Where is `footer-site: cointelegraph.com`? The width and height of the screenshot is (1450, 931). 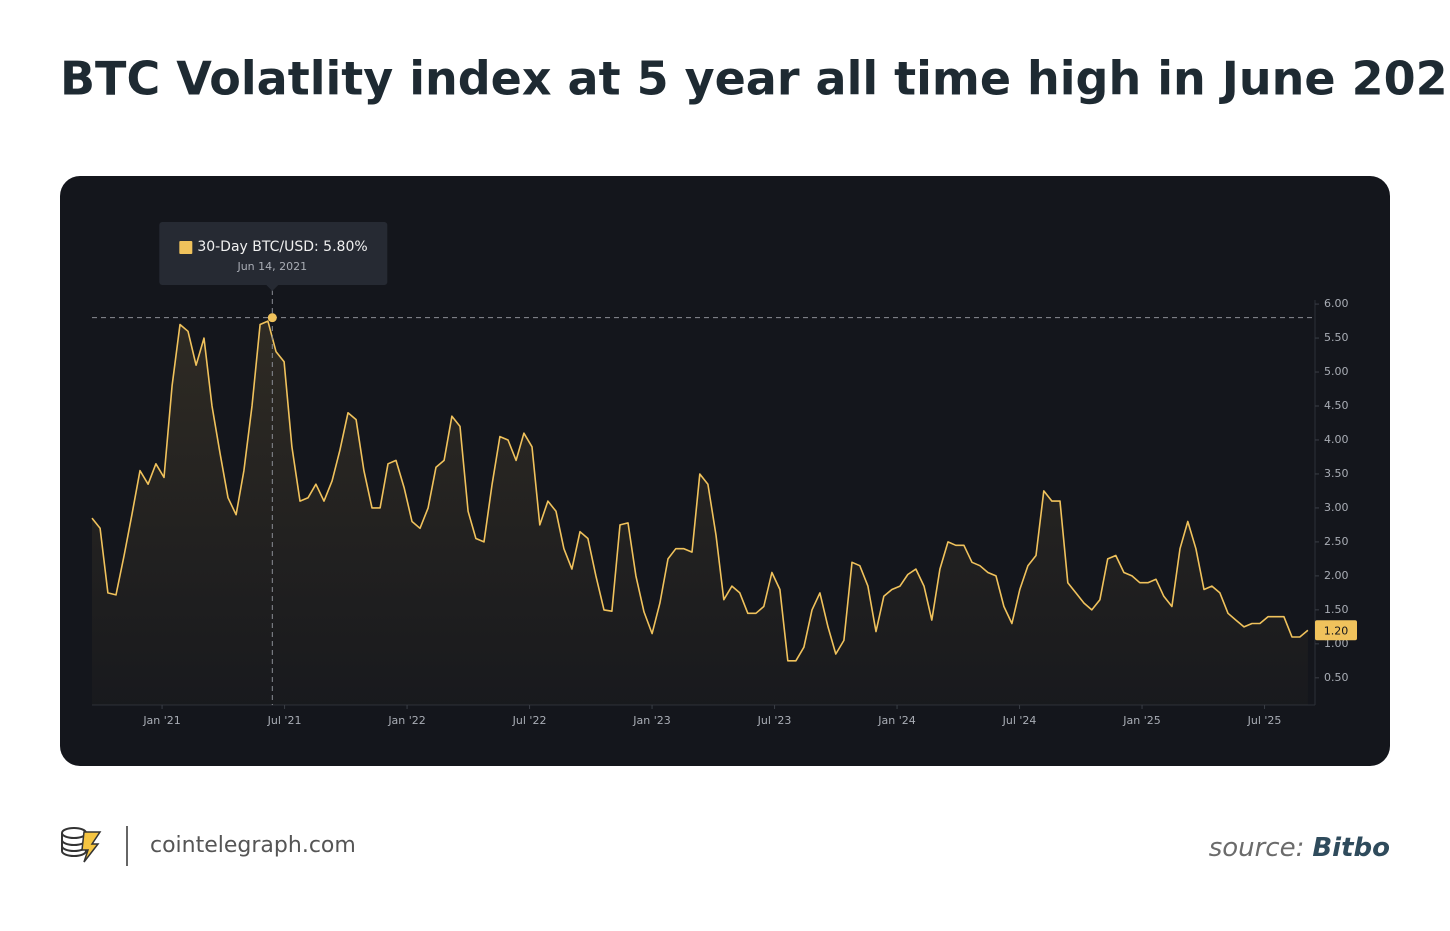
footer-site: cointelegraph.com is located at coordinates (253, 845).